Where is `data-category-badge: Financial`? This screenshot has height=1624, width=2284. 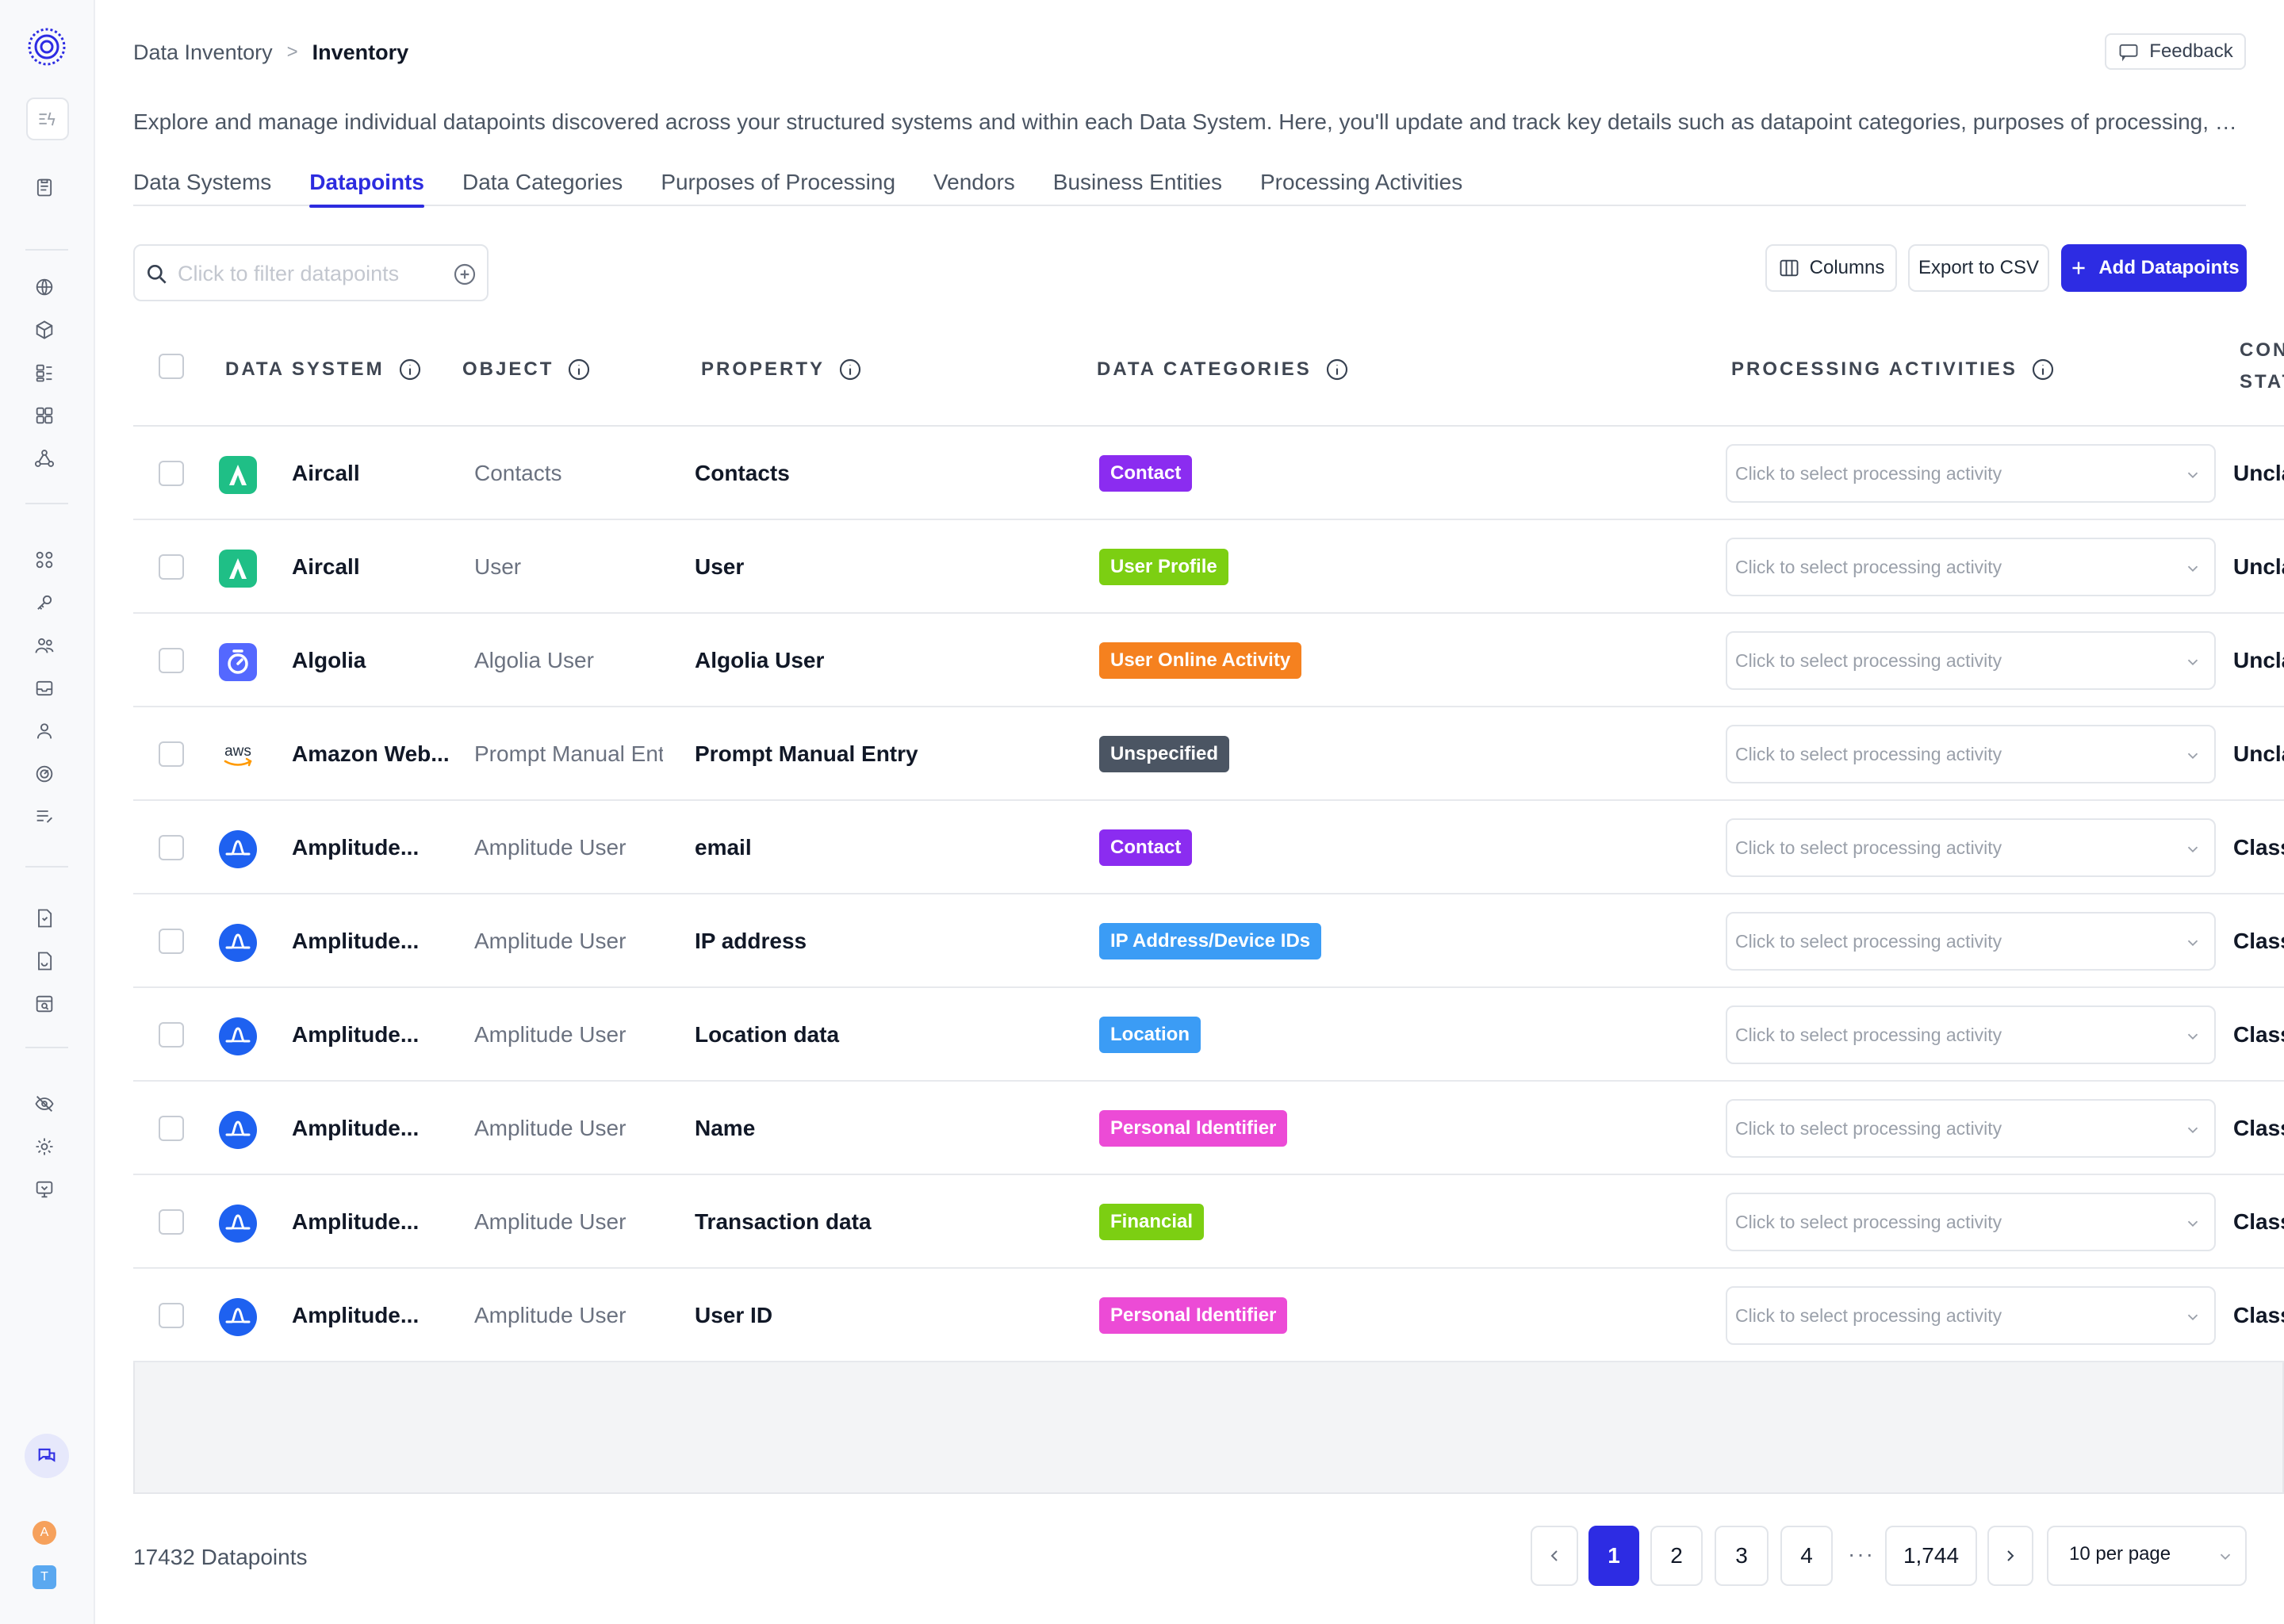 data-category-badge: Financial is located at coordinates (1152, 1222).